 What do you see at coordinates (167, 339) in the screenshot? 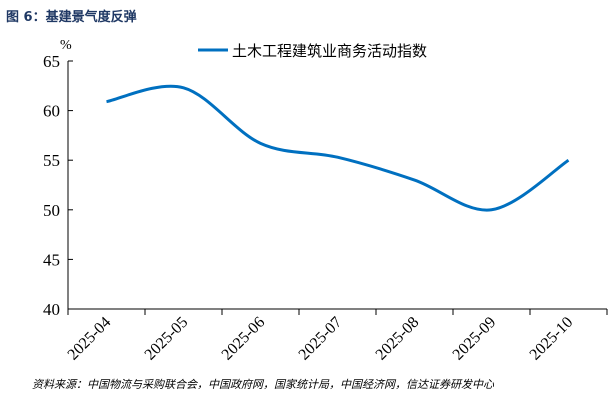
I see `x-tick-label: 2025-05` at bounding box center [167, 339].